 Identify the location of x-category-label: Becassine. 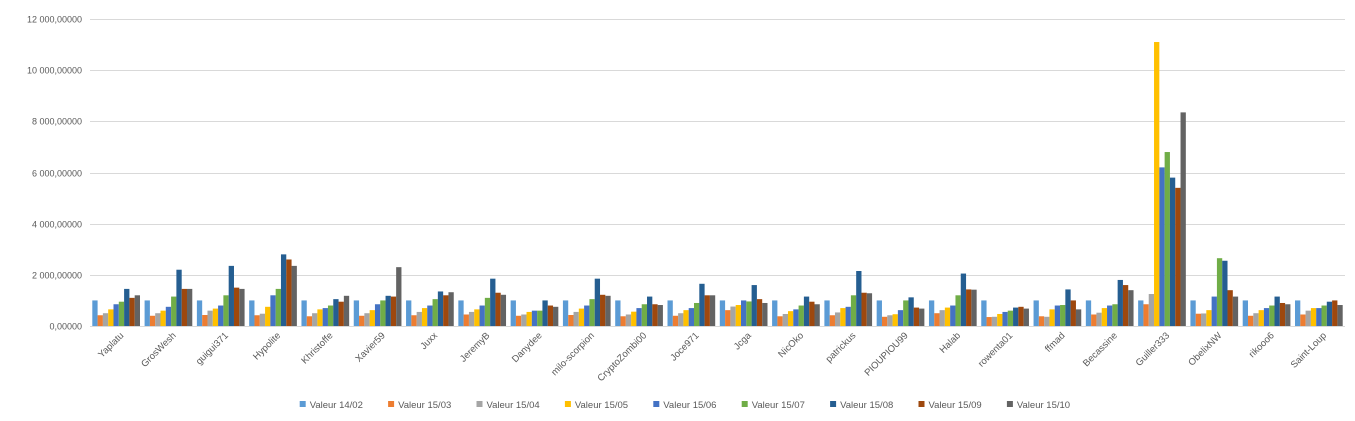
(1100, 349).